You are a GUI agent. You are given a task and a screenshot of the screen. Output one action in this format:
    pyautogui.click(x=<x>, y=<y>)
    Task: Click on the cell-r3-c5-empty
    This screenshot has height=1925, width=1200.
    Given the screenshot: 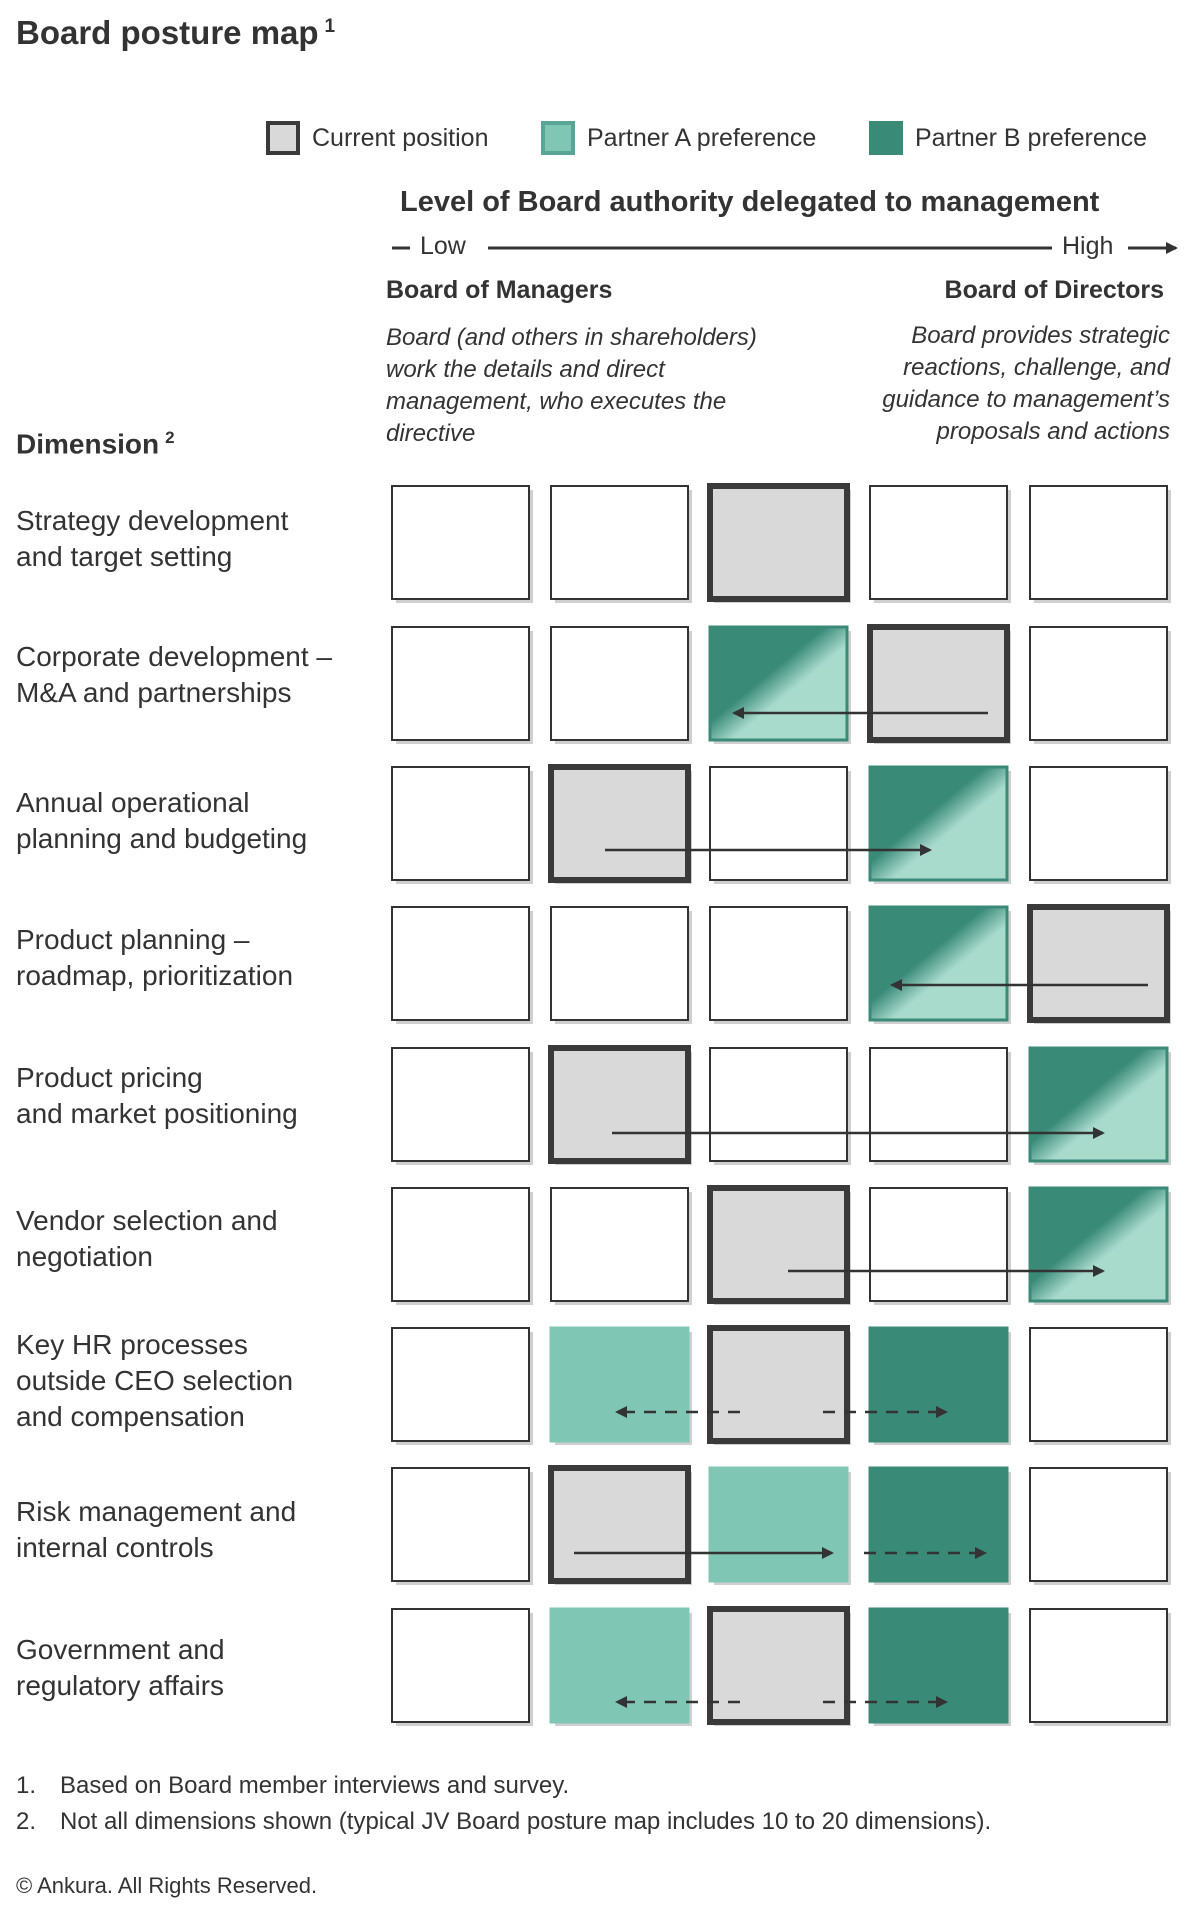 What is the action you would take?
    pyautogui.click(x=1098, y=823)
    